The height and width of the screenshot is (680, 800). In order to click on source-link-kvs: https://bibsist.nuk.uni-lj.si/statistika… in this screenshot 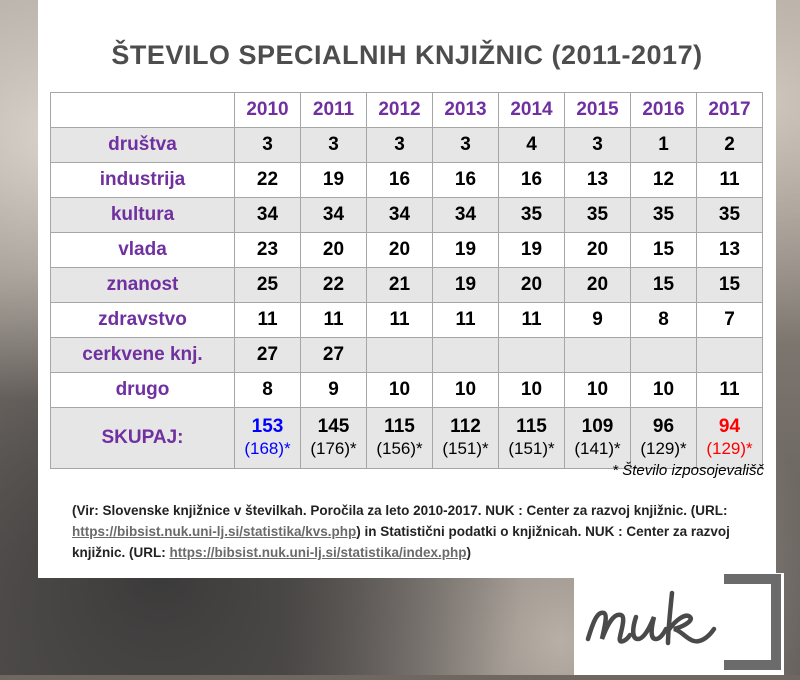, I will do `click(214, 531)`.